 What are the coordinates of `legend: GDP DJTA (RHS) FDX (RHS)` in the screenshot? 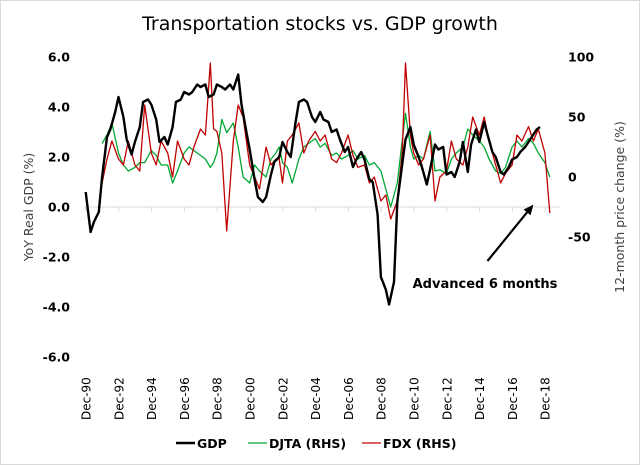 It's located at (316, 443).